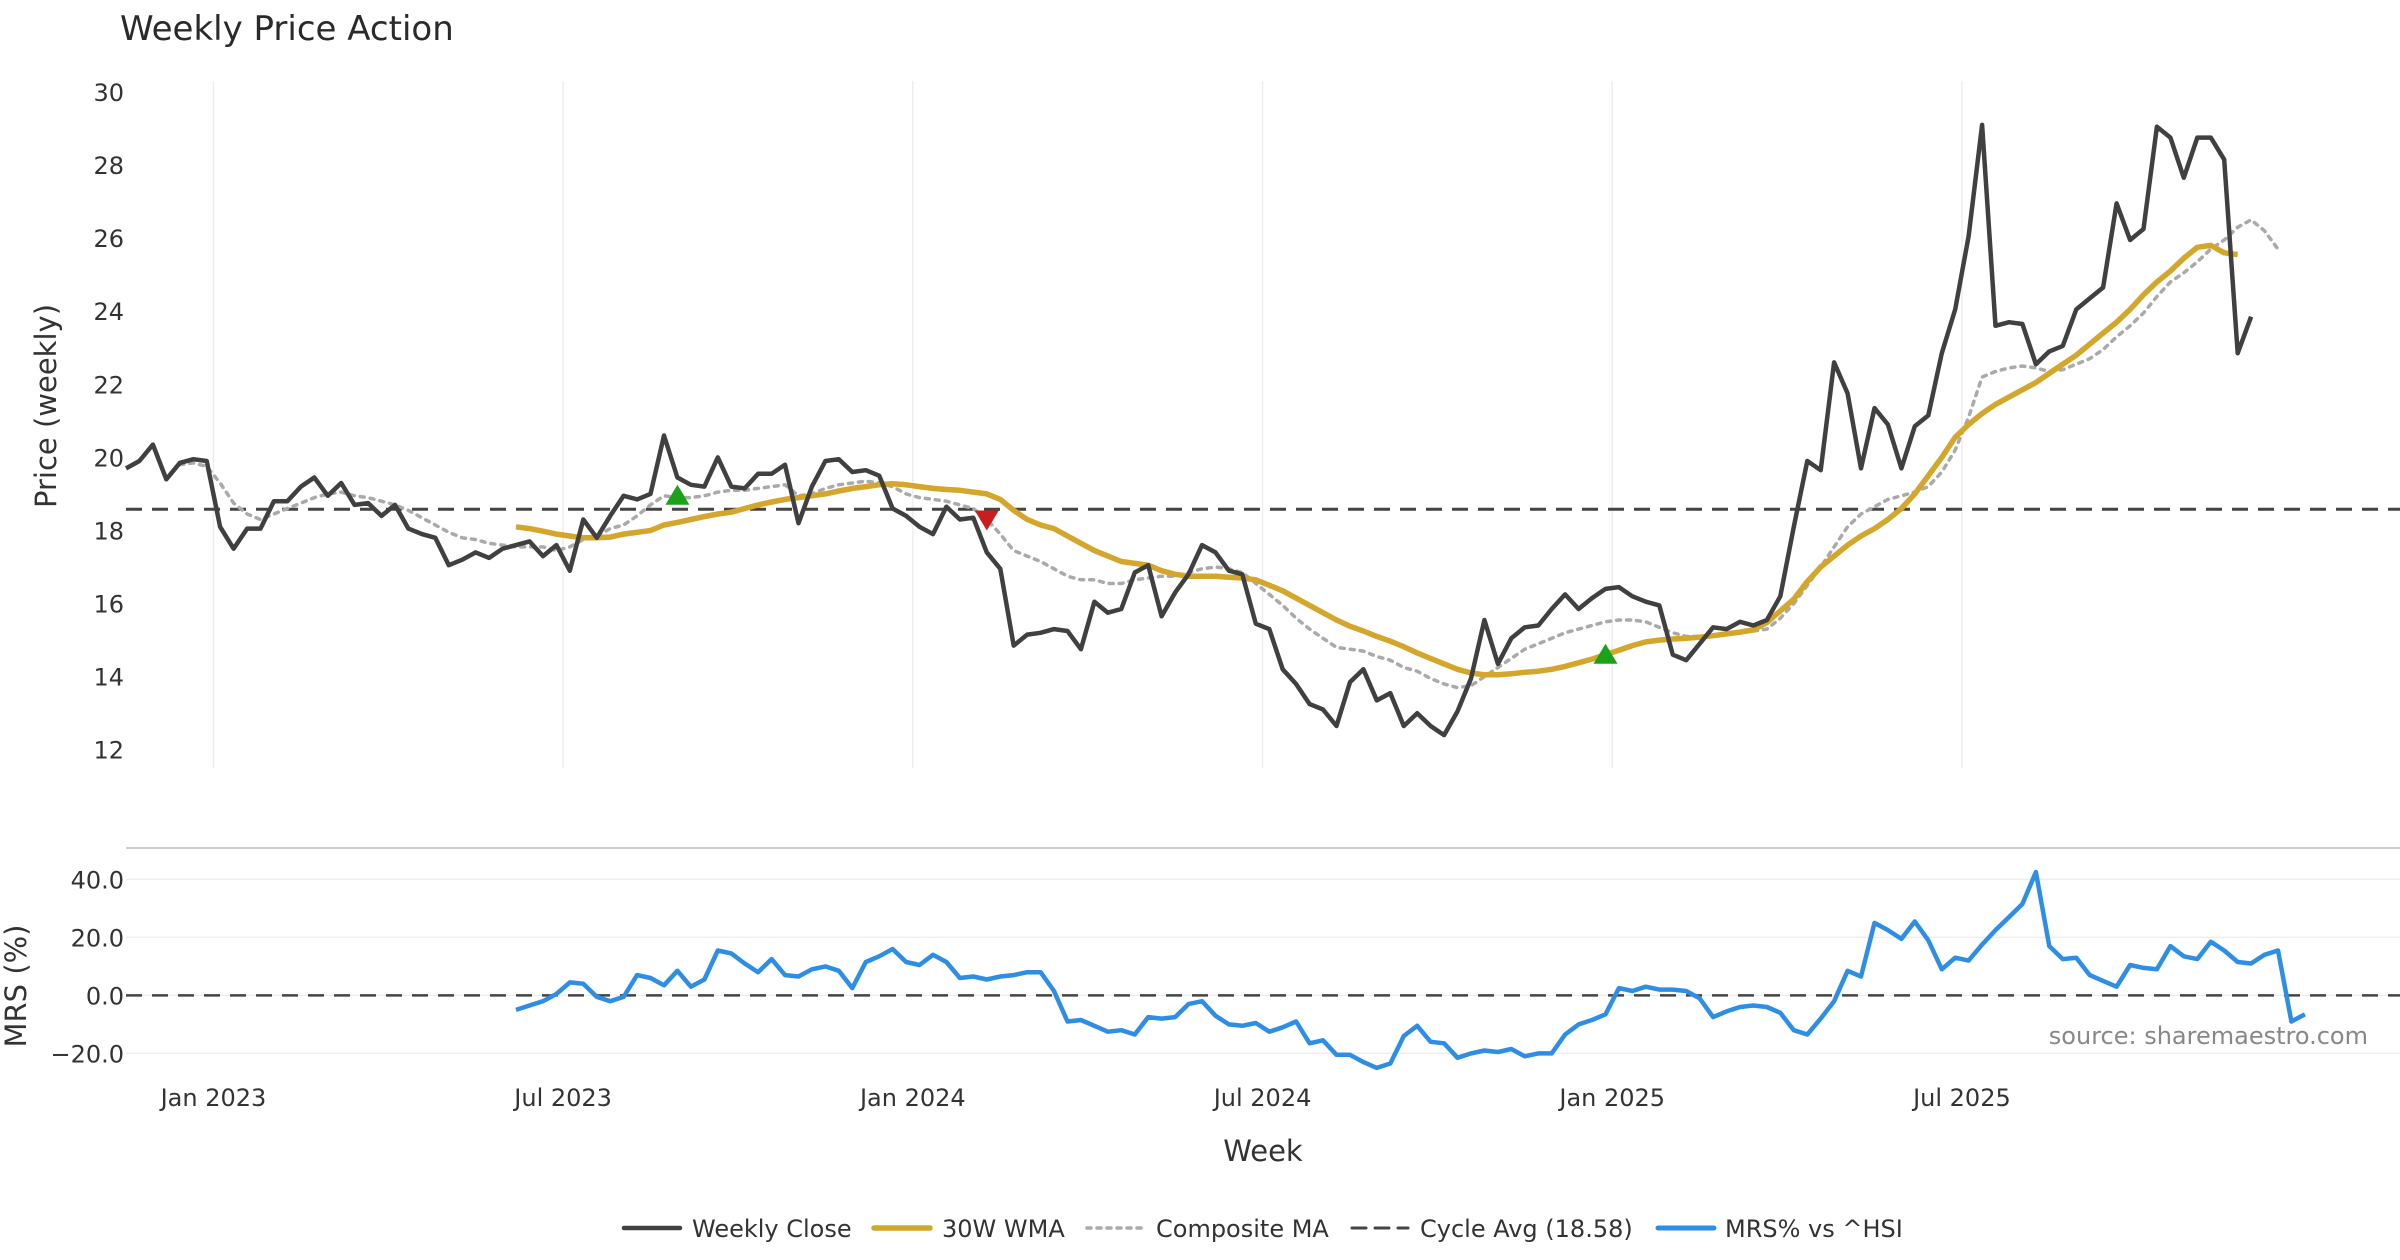 The image size is (2400, 1260). Describe the element at coordinates (97, 880) in the screenshot. I see `mrs-y-tick-label: 40.0` at that location.